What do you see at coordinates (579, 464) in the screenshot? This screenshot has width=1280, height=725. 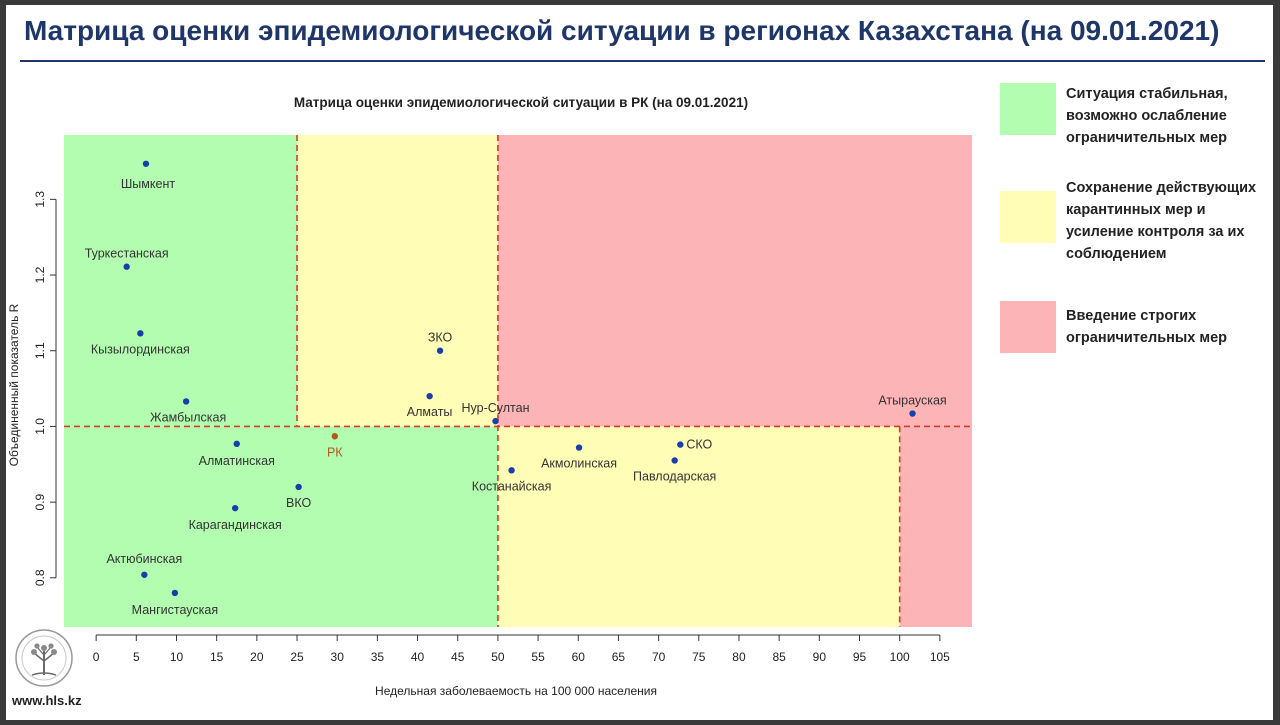 I see `point-label: Акмолинская` at bounding box center [579, 464].